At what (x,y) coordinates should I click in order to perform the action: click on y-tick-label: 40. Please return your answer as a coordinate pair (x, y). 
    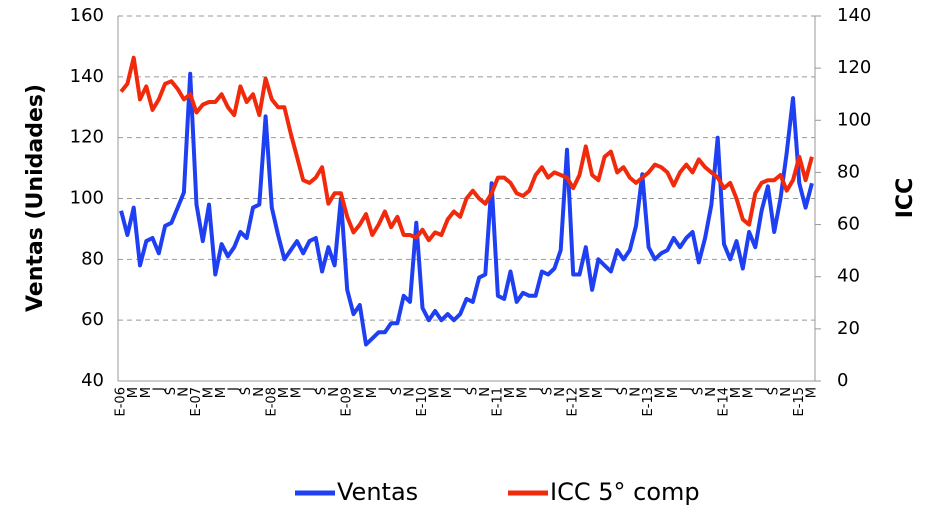
    Looking at the image, I should click on (92, 380).